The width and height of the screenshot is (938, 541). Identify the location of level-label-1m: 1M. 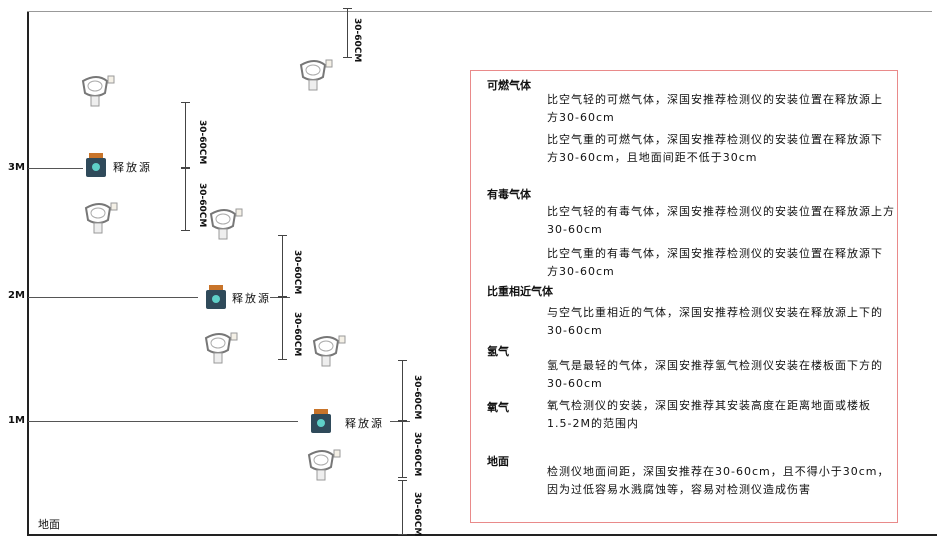
(16, 420).